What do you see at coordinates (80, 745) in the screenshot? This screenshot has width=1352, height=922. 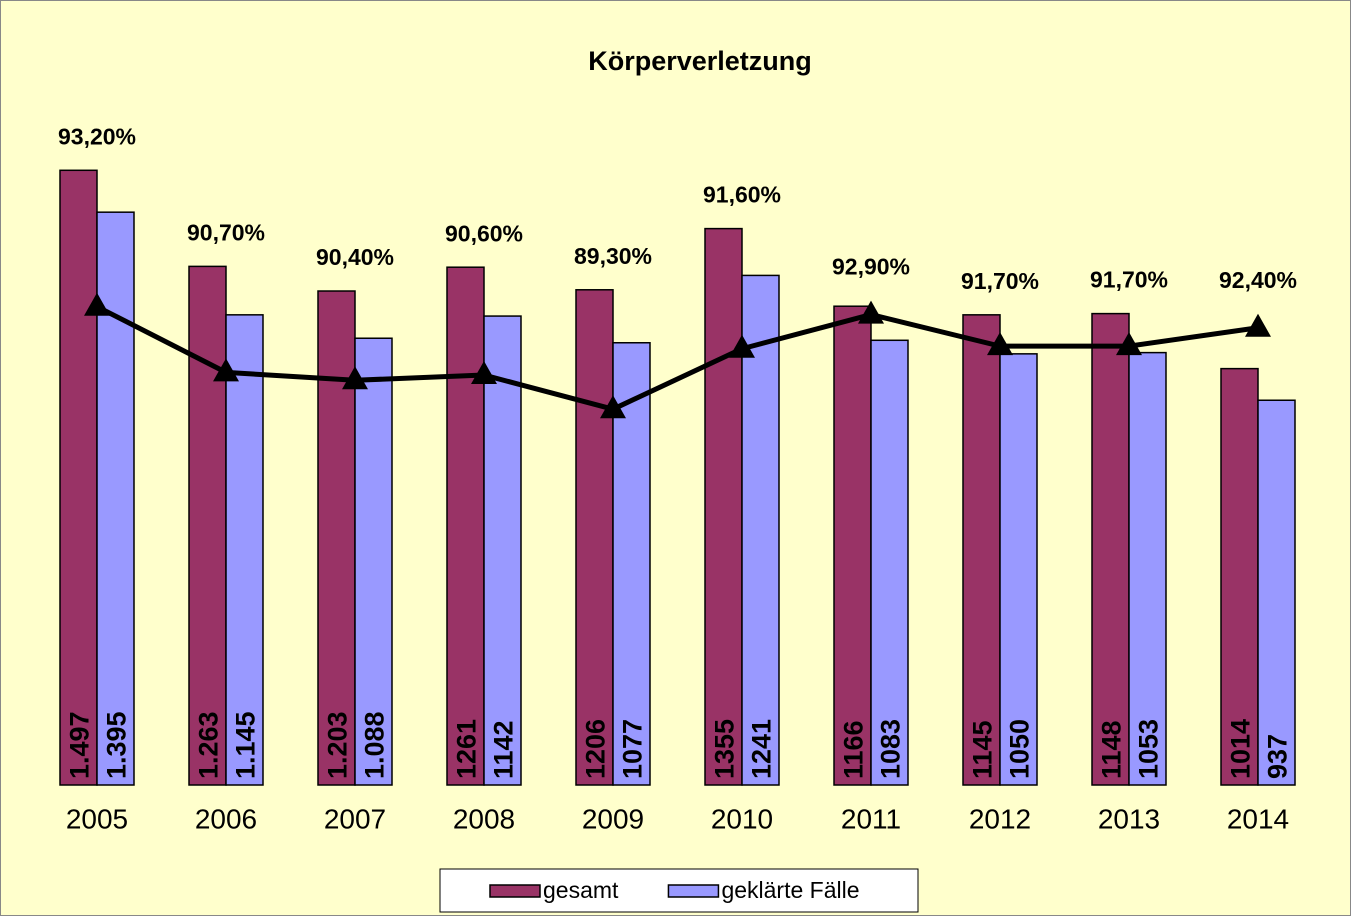 I see `bar-value-label: 1.497` at bounding box center [80, 745].